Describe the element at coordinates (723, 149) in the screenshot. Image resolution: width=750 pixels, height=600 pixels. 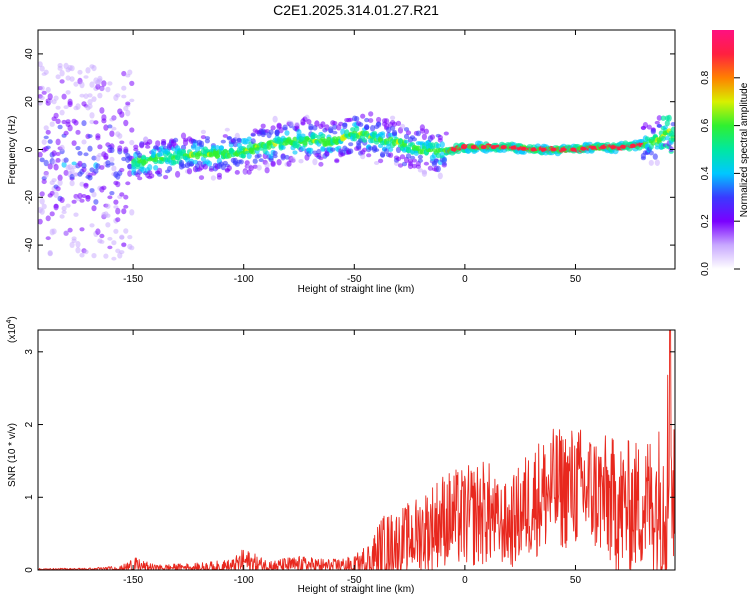
I see `colorbar-gradient` at that location.